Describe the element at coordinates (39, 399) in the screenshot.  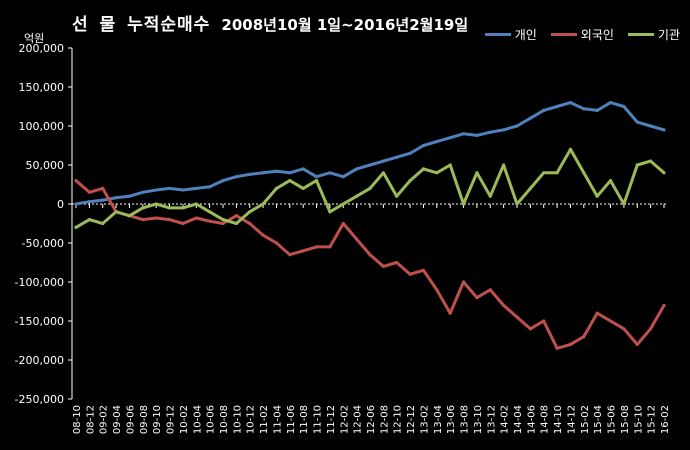
I see `y-tick-label: -250,000` at that location.